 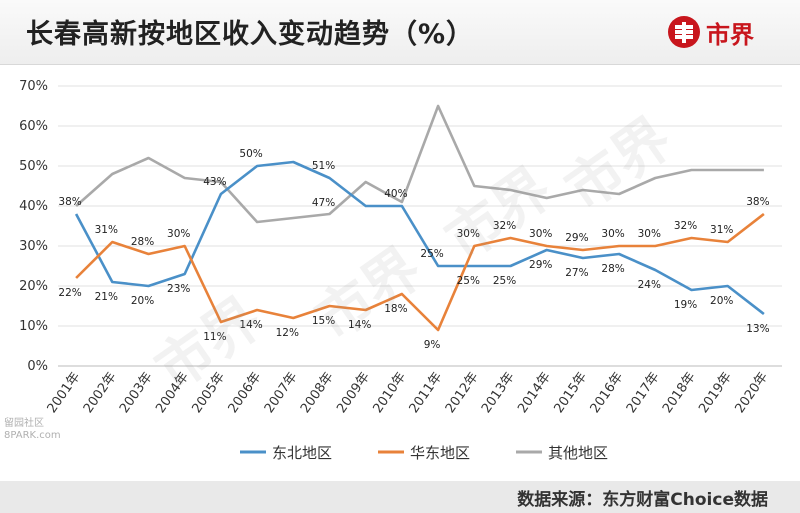 I want to click on x-tick-label: 2004年, so click(x=172, y=393).